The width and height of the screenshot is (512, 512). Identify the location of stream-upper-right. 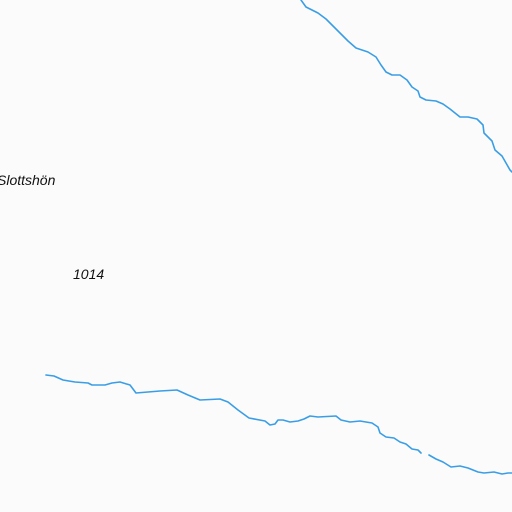
(406, 86).